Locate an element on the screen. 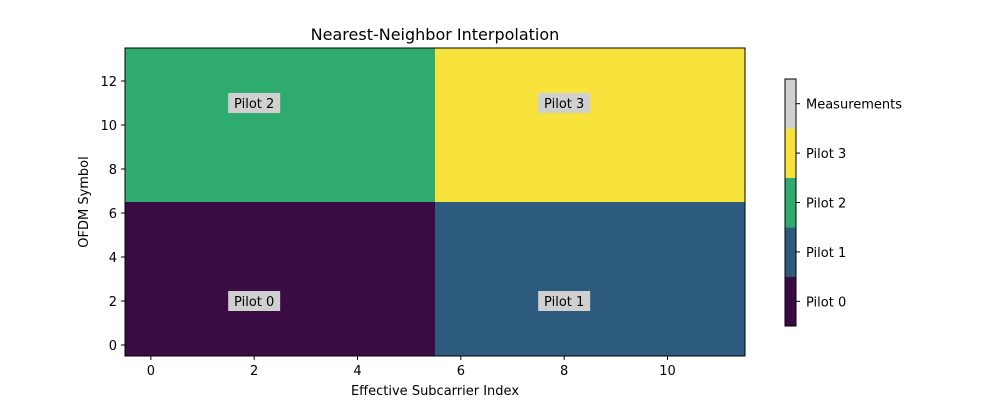 The width and height of the screenshot is (1000, 400). y-tick-label: 4 is located at coordinates (113, 258).